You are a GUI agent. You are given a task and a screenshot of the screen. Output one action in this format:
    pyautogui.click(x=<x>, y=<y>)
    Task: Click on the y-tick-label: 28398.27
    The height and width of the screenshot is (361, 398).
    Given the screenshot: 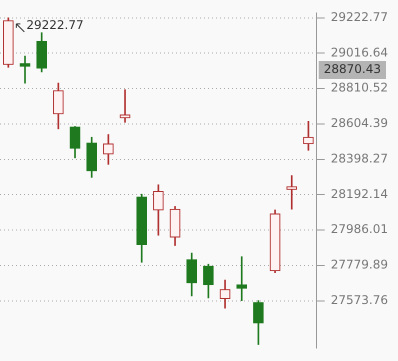 What is the action you would take?
    pyautogui.click(x=359, y=158)
    